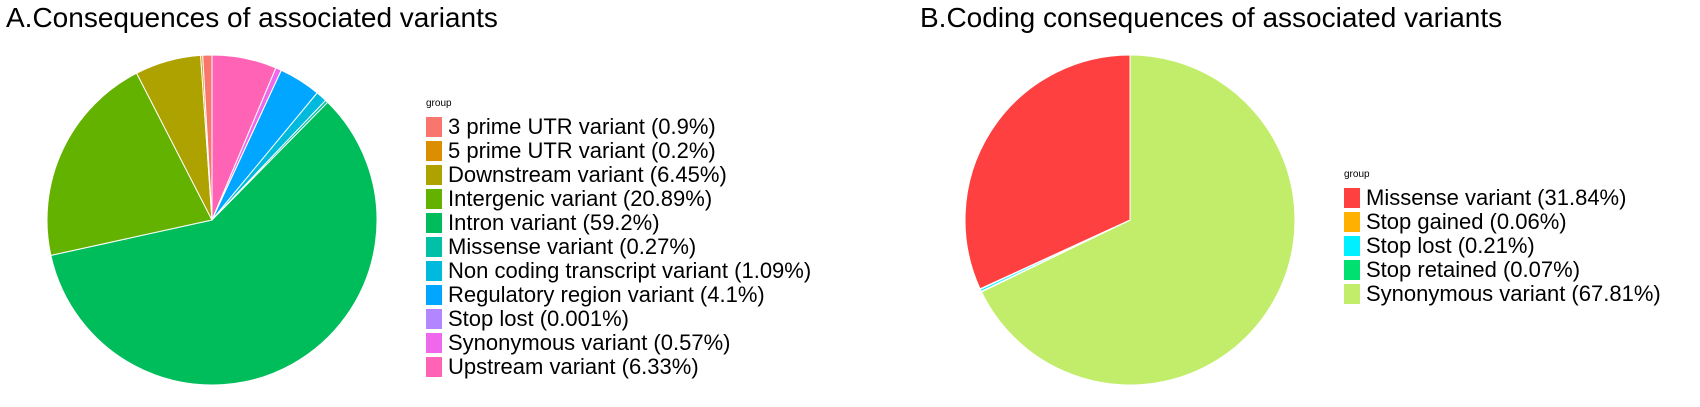  Describe the element at coordinates (582, 150) in the screenshot. I see `legend-label: 5 prime UTR variant (0.2%)` at that location.